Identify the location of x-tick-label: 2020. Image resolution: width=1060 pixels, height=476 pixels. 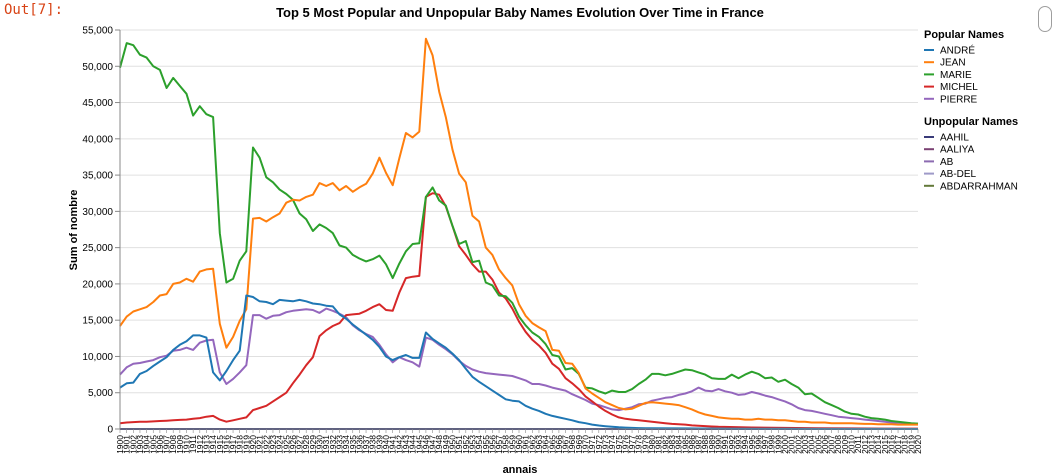
(918, 444).